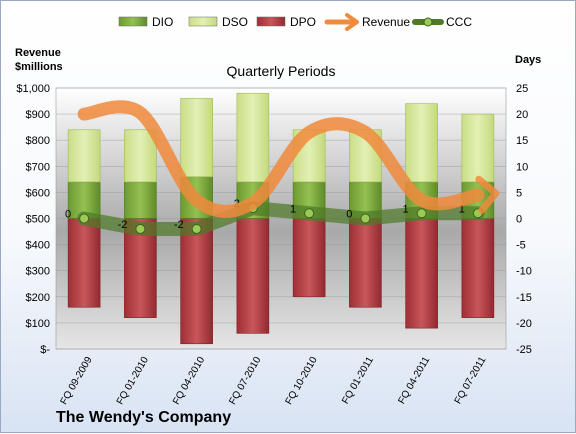 The width and height of the screenshot is (576, 434). I want to click on legend-label-dso: DSO, so click(235, 22).